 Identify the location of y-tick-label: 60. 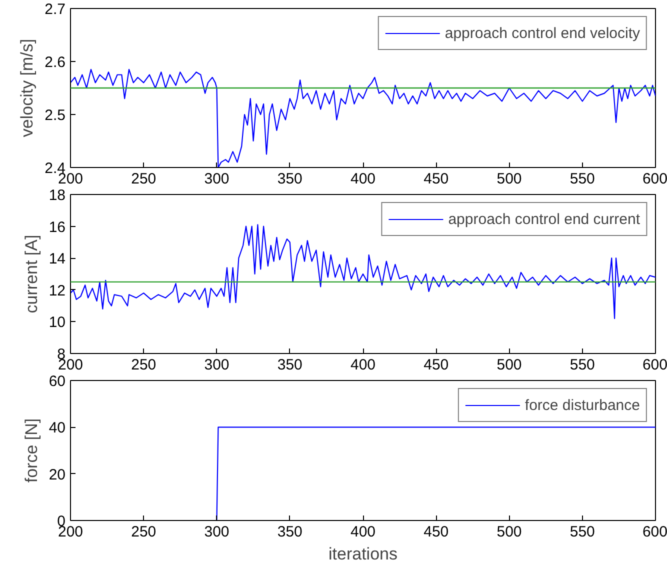
(57, 381).